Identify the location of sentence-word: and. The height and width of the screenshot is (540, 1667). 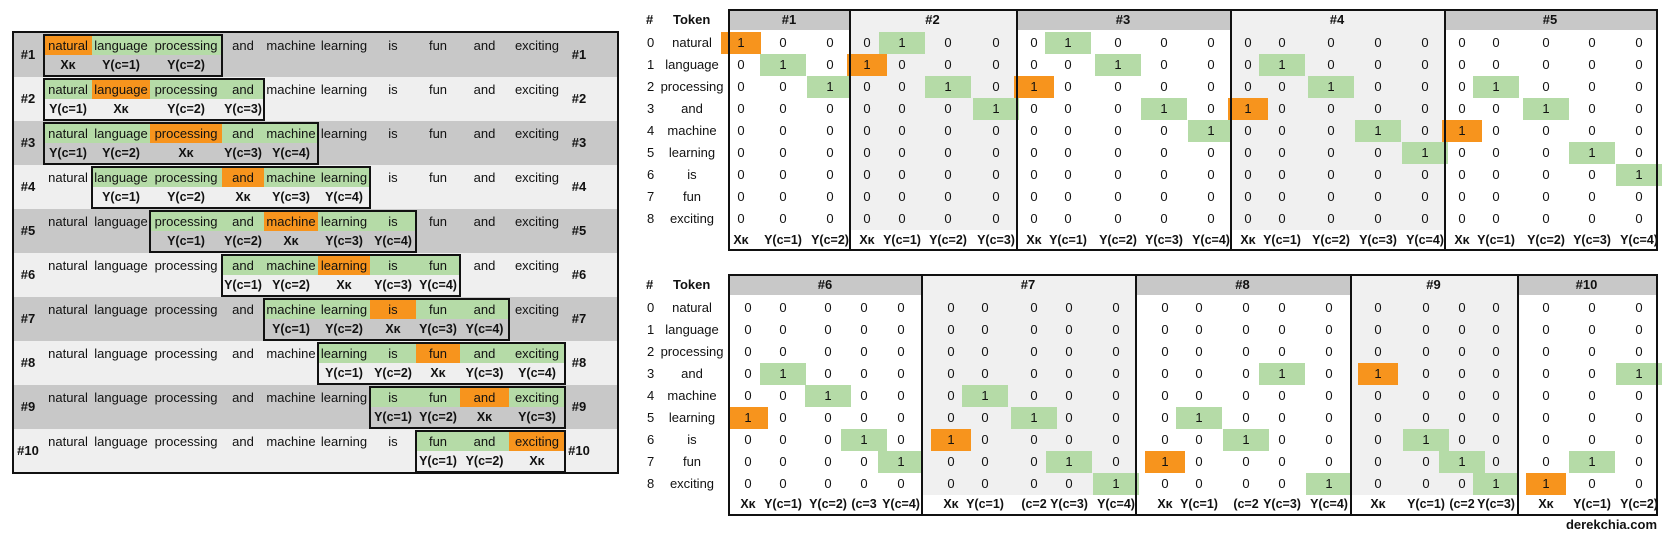
(484, 133).